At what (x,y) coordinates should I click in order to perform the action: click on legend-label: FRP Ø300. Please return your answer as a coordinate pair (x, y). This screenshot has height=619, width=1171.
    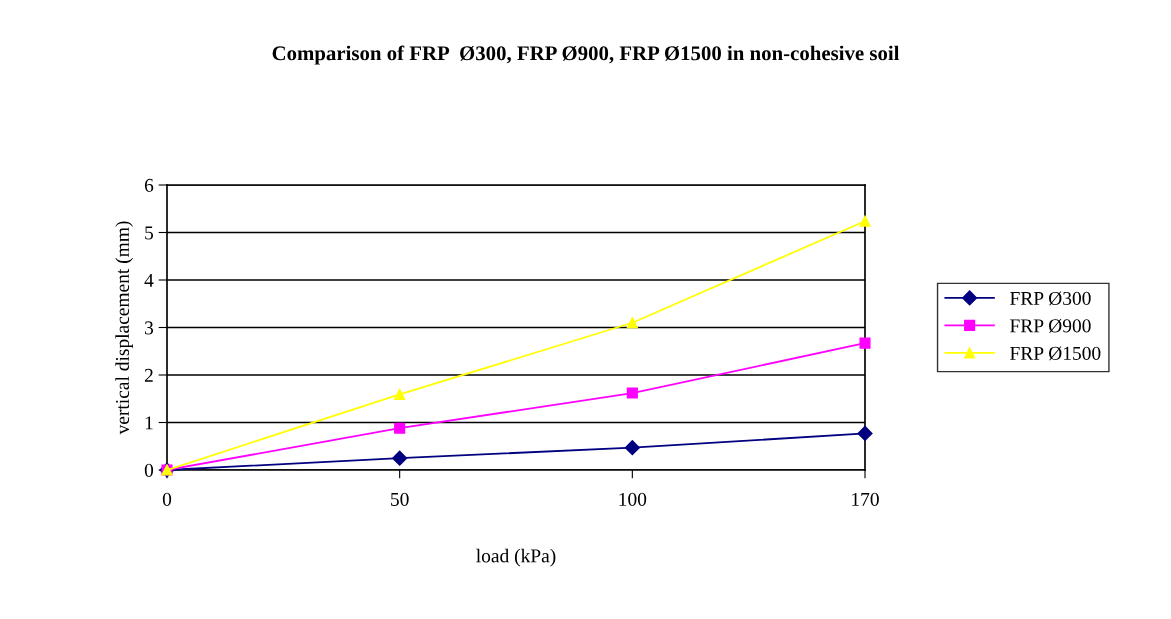
    Looking at the image, I should click on (1050, 298).